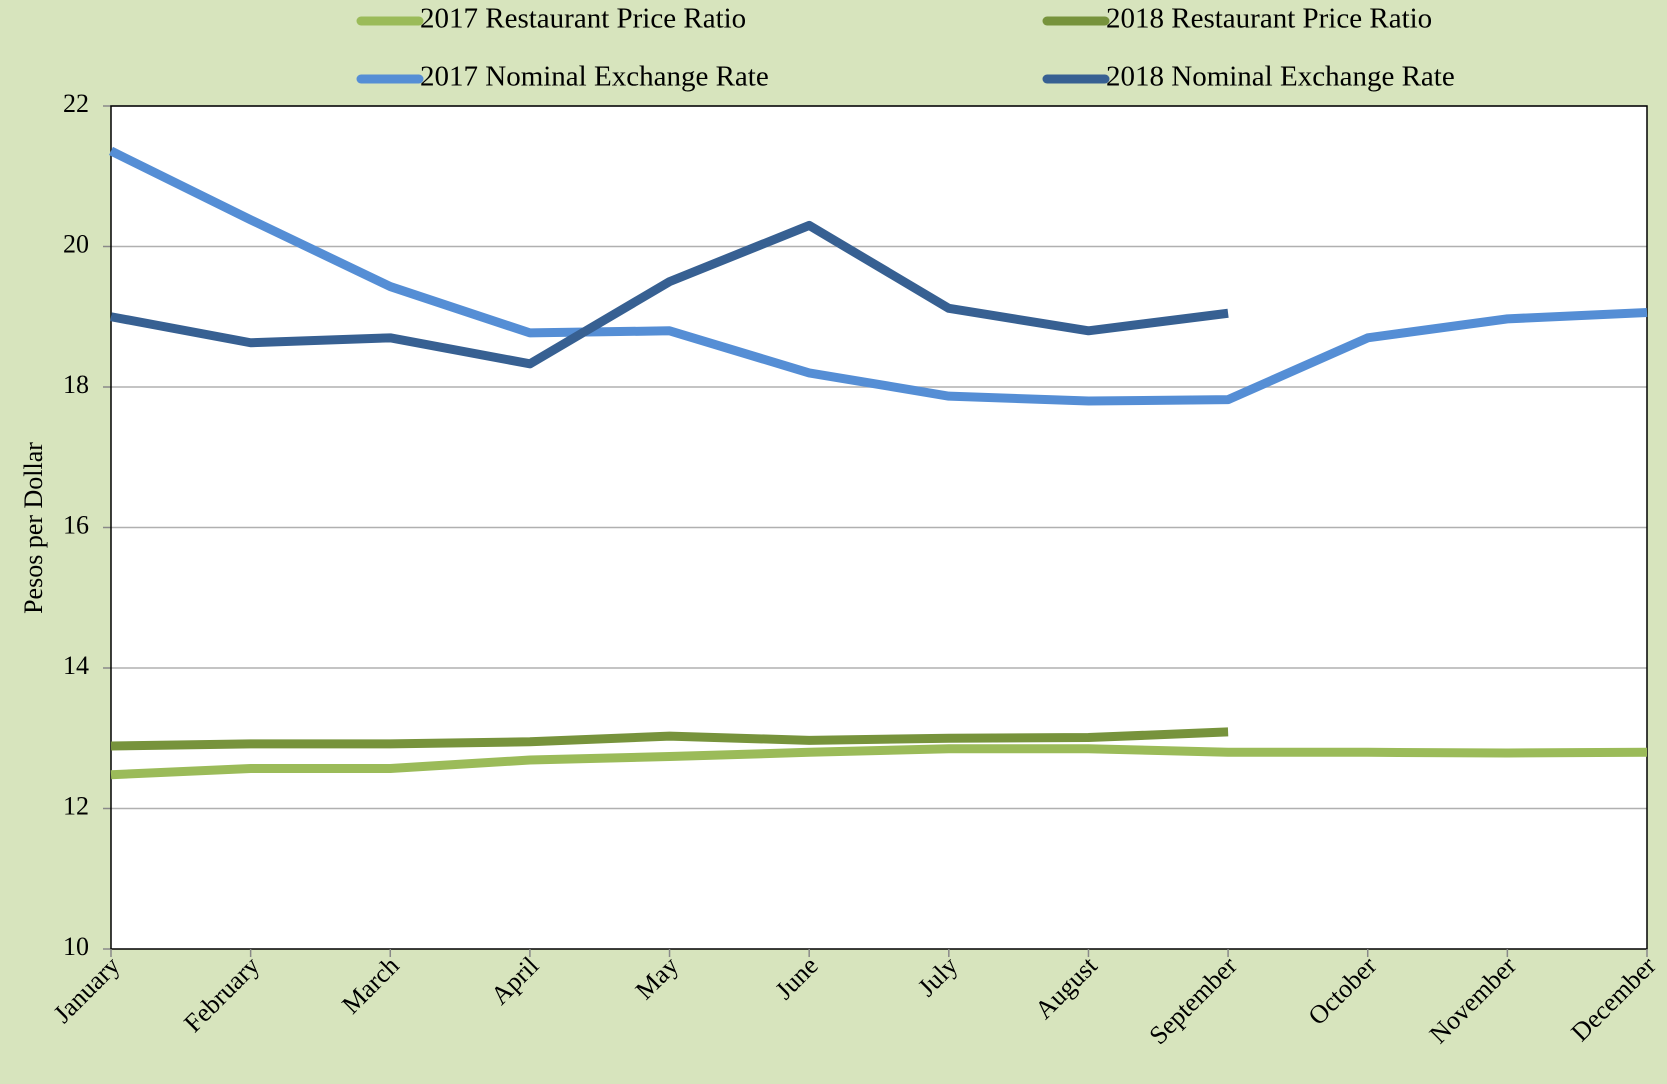 The image size is (1667, 1084). Describe the element at coordinates (76, 243) in the screenshot. I see `y-tick-label: 20` at that location.